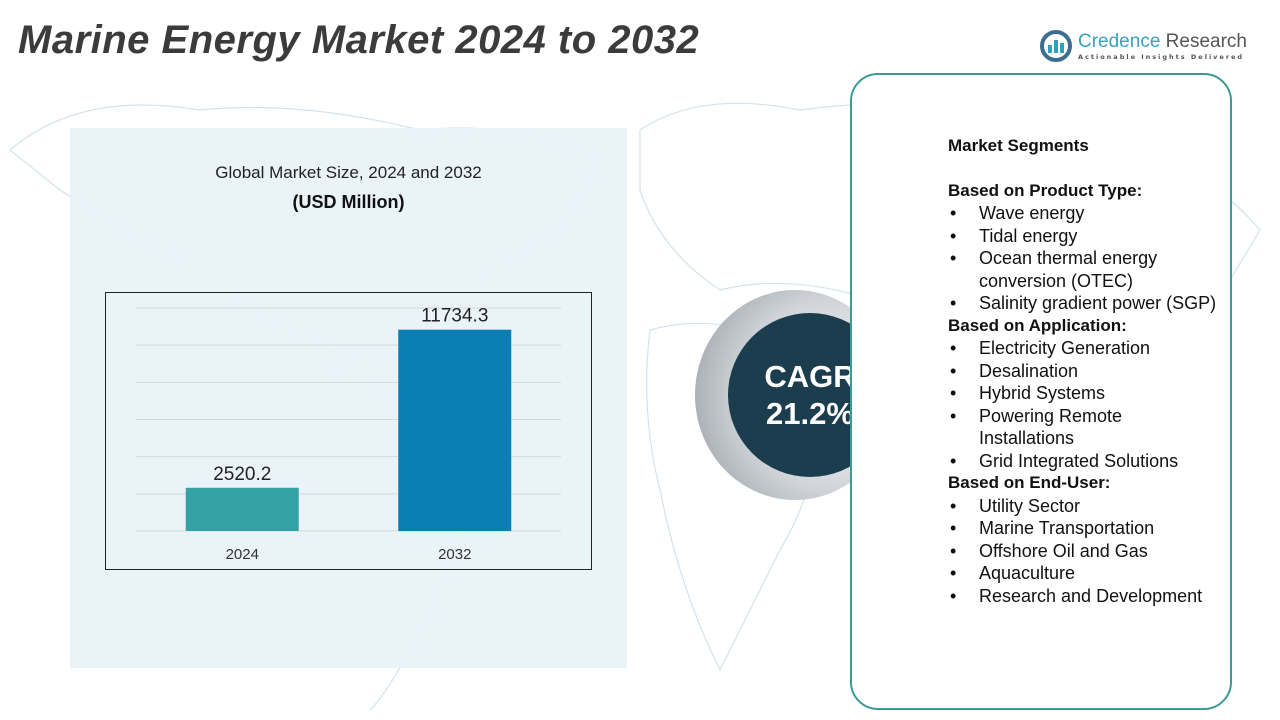  What do you see at coordinates (1083, 348) in the screenshot?
I see `segment-item: Electricity Generation` at bounding box center [1083, 348].